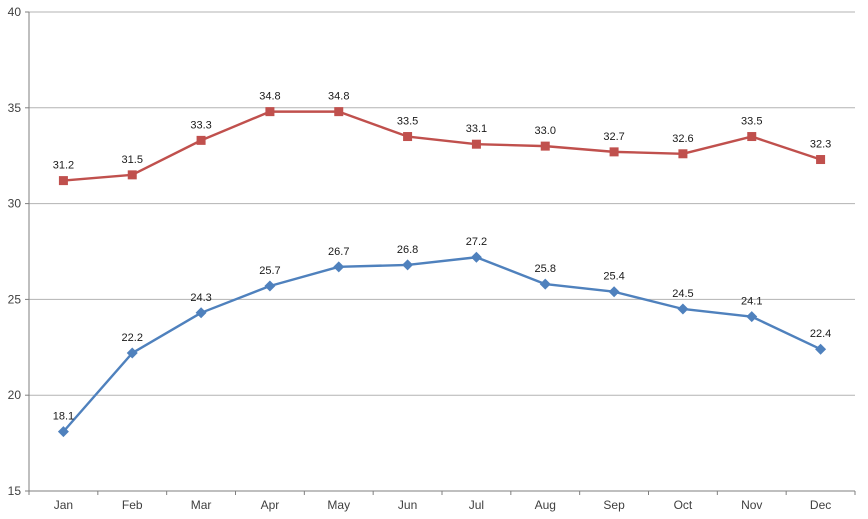  Describe the element at coordinates (683, 505) in the screenshot. I see `x-tick-label: Oct` at that location.